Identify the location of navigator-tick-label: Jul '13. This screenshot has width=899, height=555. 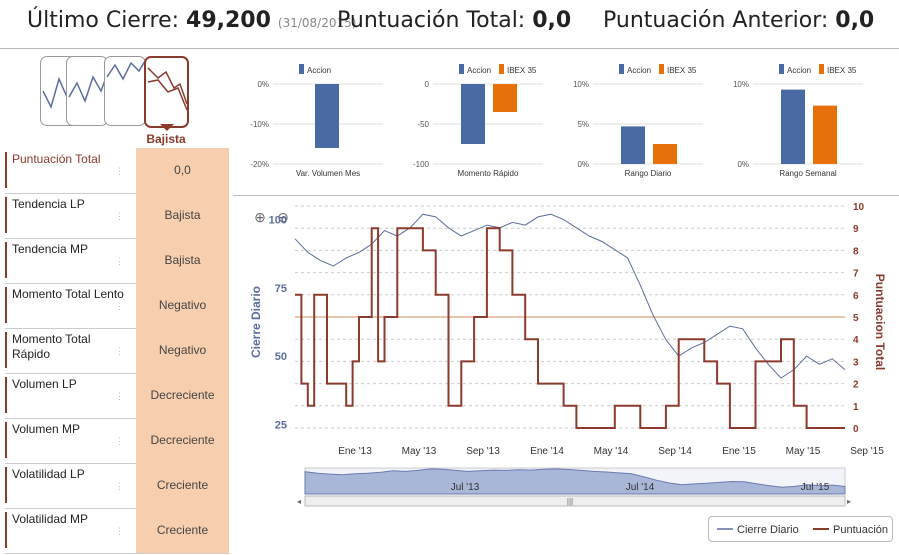
(465, 487).